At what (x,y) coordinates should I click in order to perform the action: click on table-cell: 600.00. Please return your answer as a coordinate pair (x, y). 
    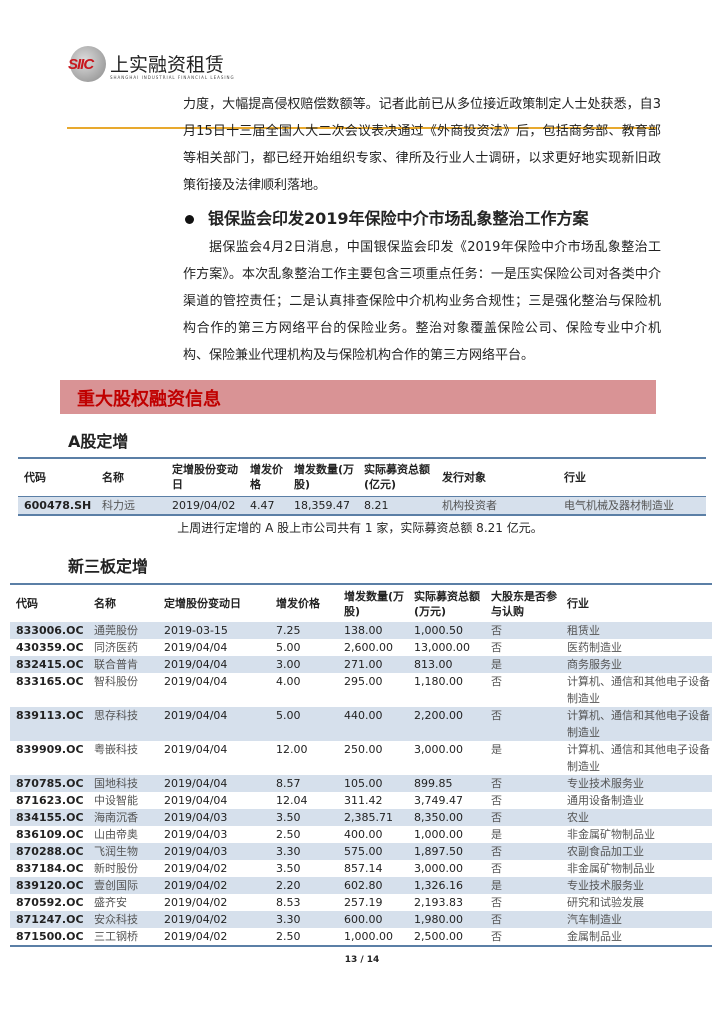
    Looking at the image, I should click on (363, 919).